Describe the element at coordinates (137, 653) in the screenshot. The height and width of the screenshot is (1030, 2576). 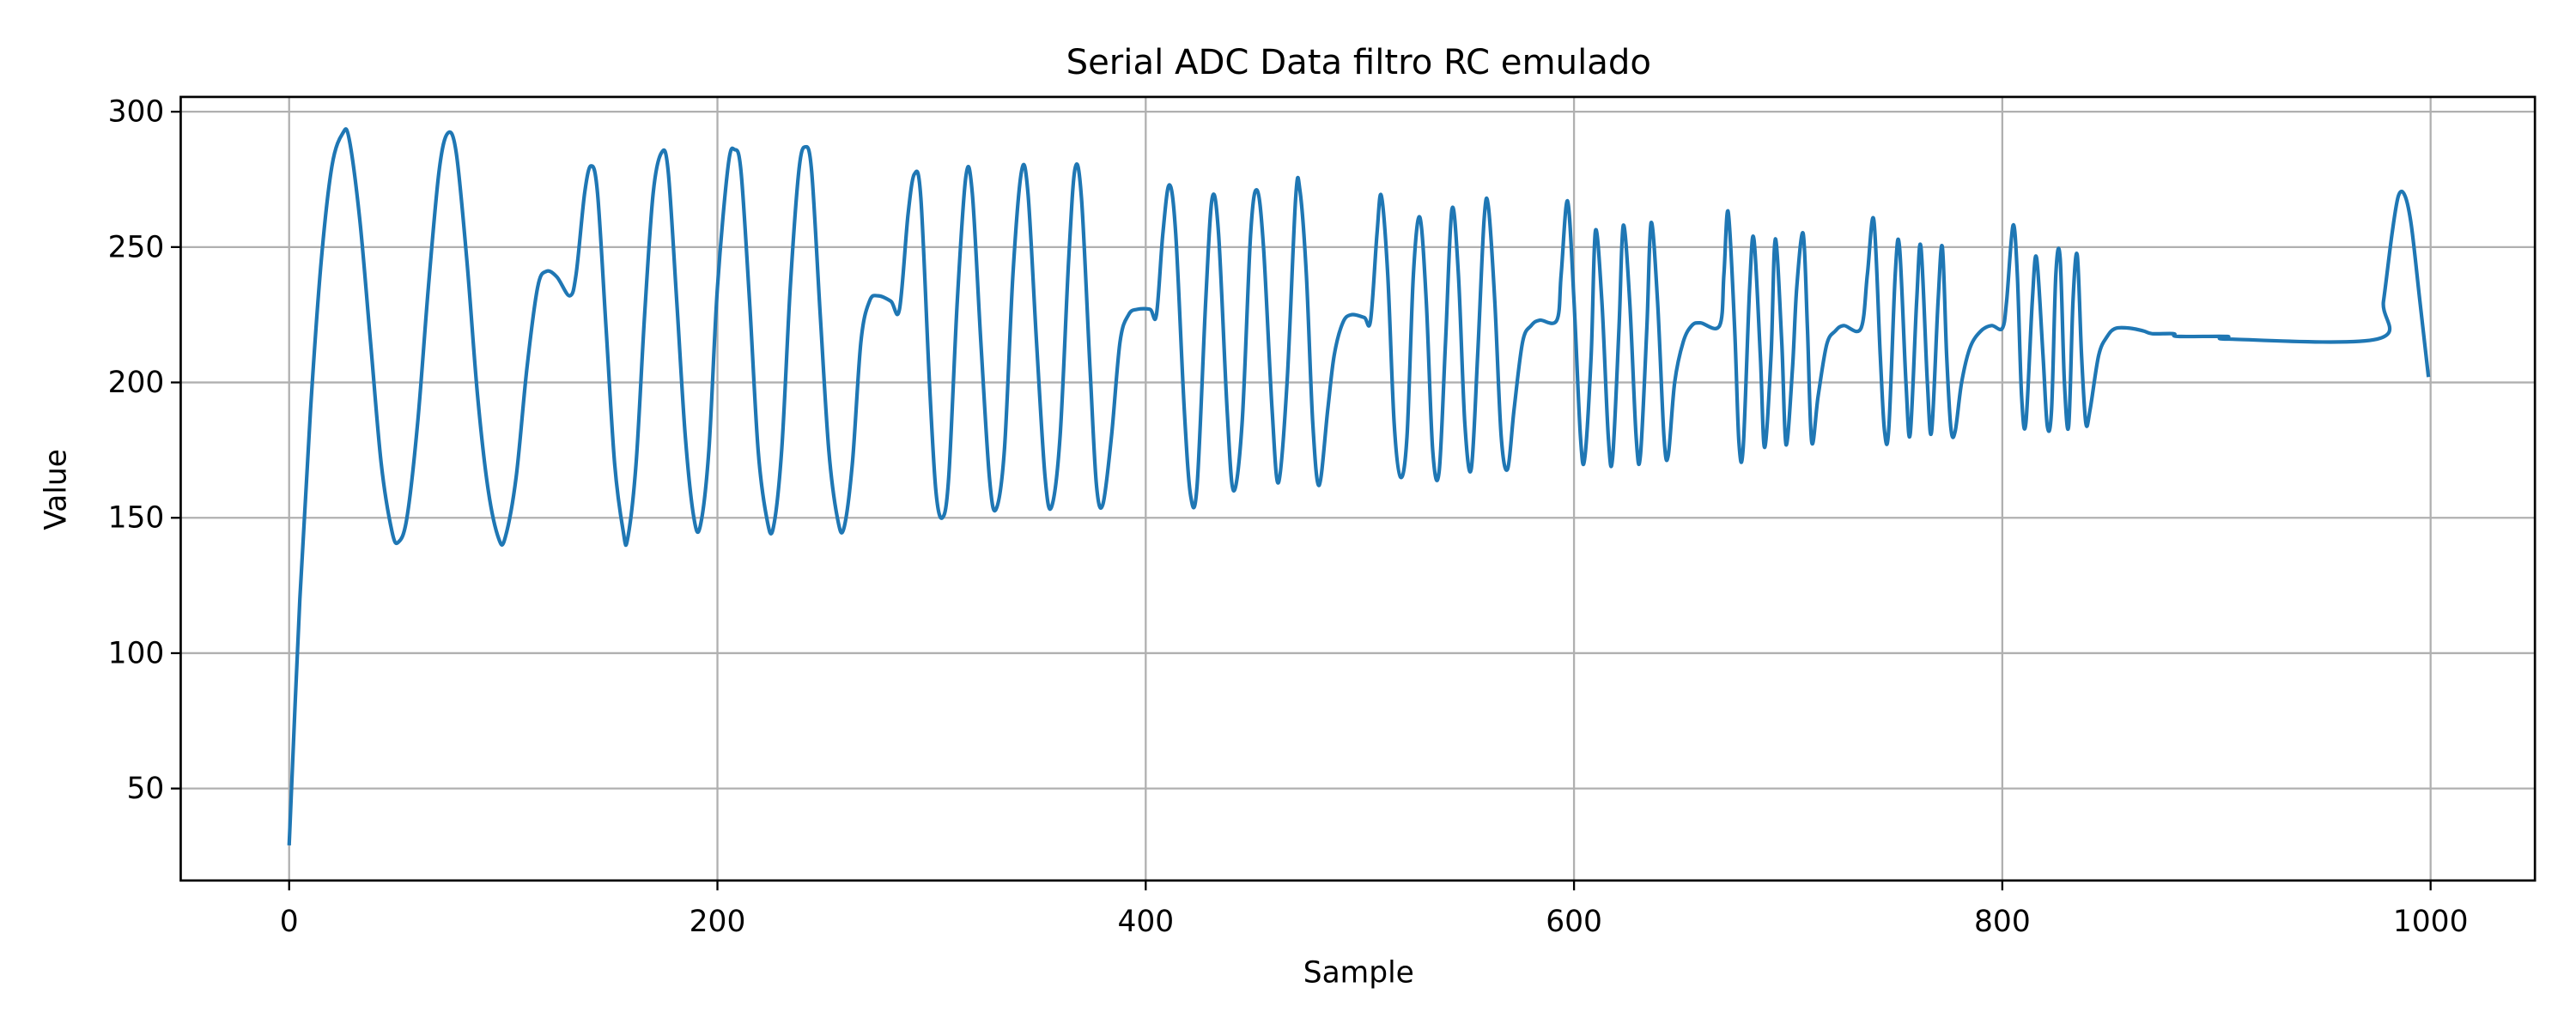
I see `y-tick-label: 100` at that location.